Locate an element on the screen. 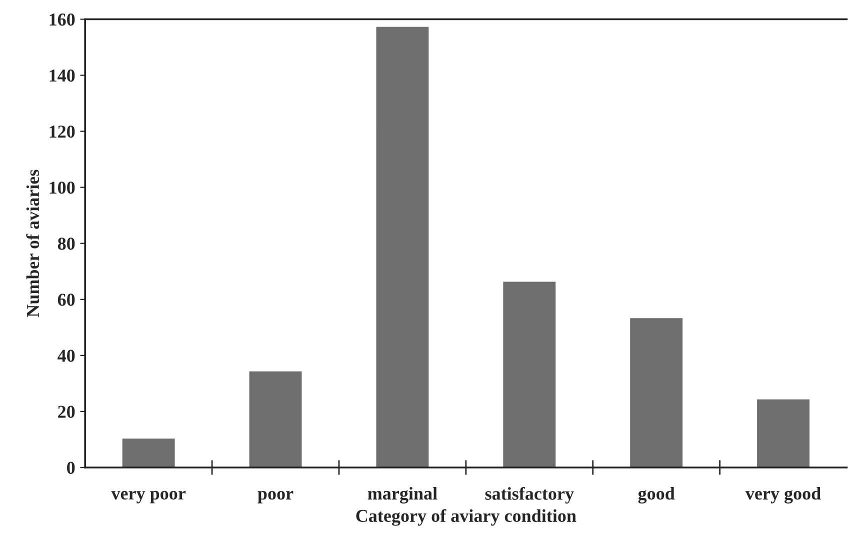 The height and width of the screenshot is (550, 851). x-tick-label: very poor is located at coordinates (148, 497).